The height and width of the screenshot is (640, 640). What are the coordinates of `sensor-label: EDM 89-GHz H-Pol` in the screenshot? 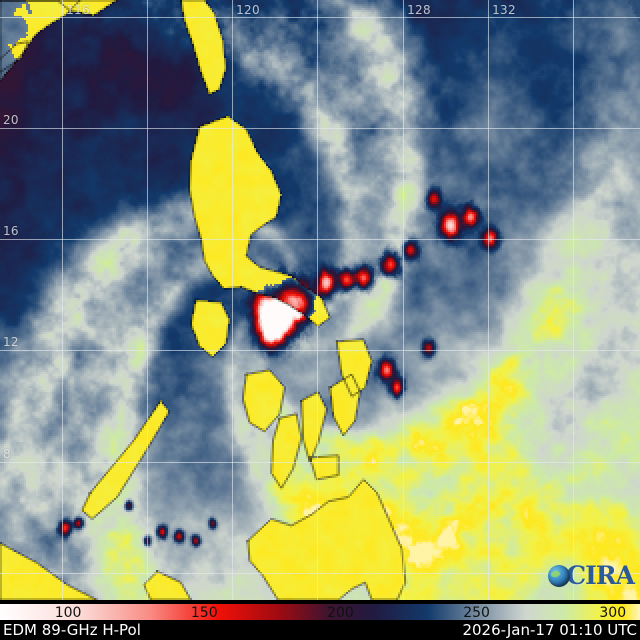 It's located at (72, 630).